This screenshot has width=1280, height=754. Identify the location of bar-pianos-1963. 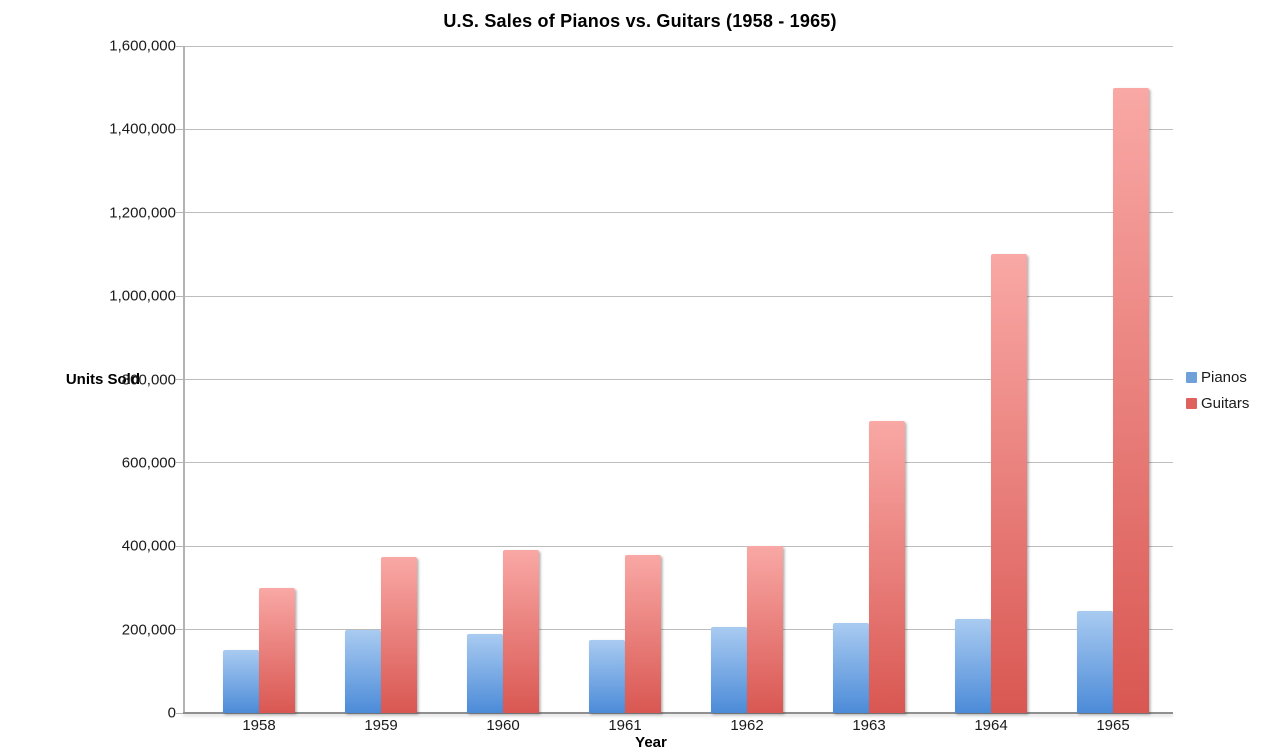
(851, 668).